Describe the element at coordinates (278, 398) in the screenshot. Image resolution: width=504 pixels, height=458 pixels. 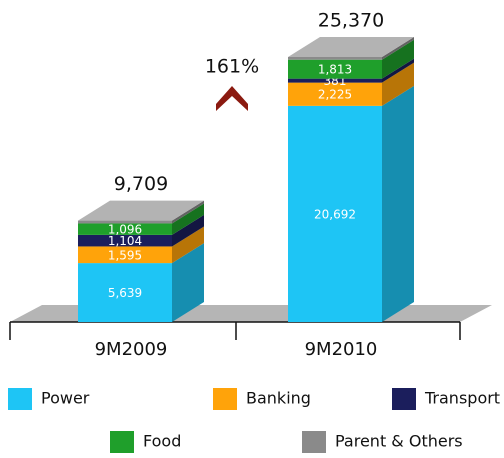
I see `legend-label: Banking` at that location.